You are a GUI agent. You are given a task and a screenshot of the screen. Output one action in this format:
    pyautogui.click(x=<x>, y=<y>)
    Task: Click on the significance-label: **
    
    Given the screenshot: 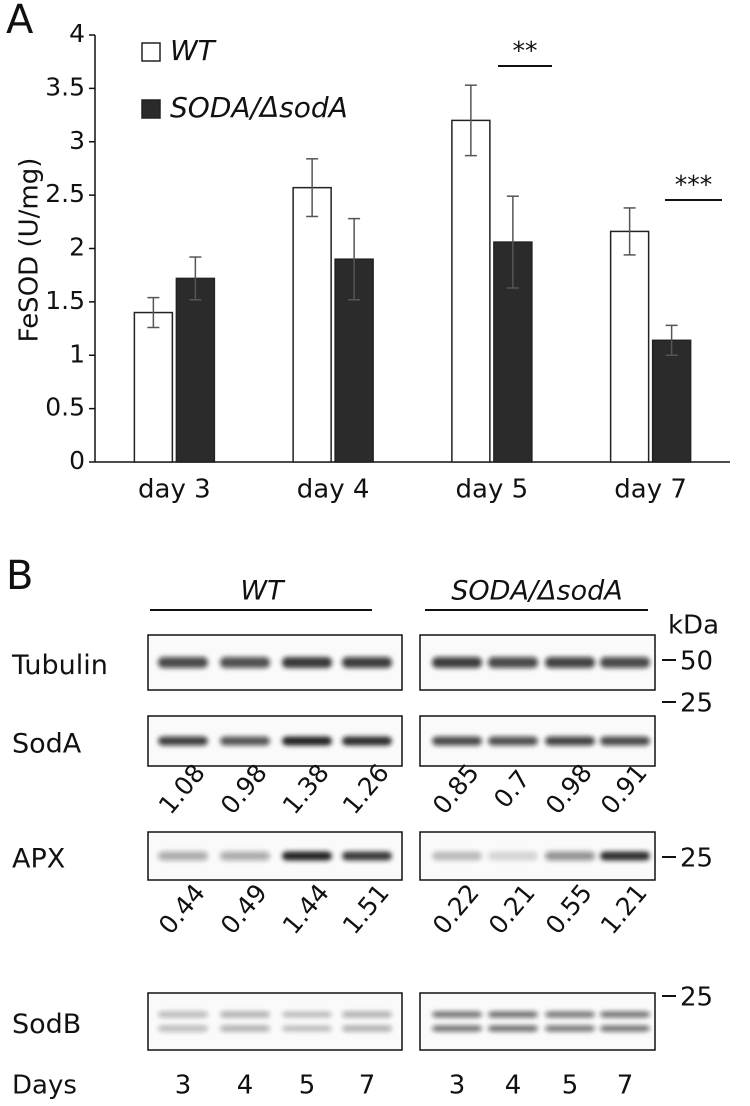 What is the action you would take?
    pyautogui.click(x=525, y=50)
    